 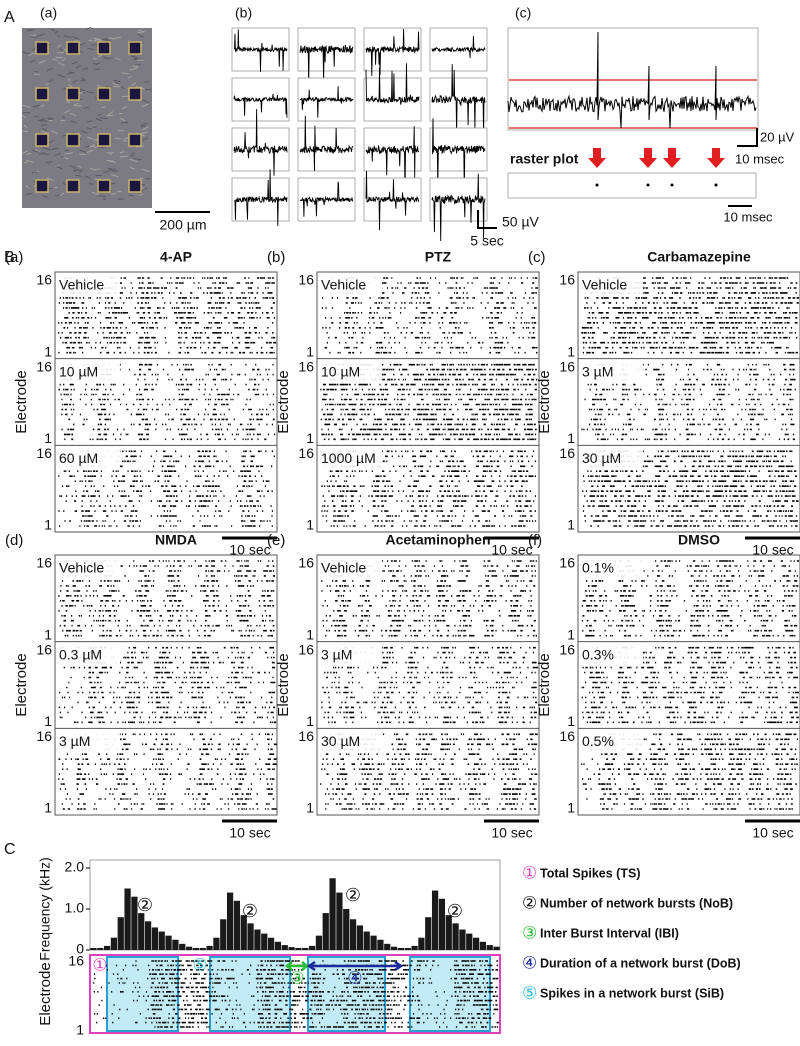 I want to click on condition-label: 0.3%, so click(x=598, y=654).